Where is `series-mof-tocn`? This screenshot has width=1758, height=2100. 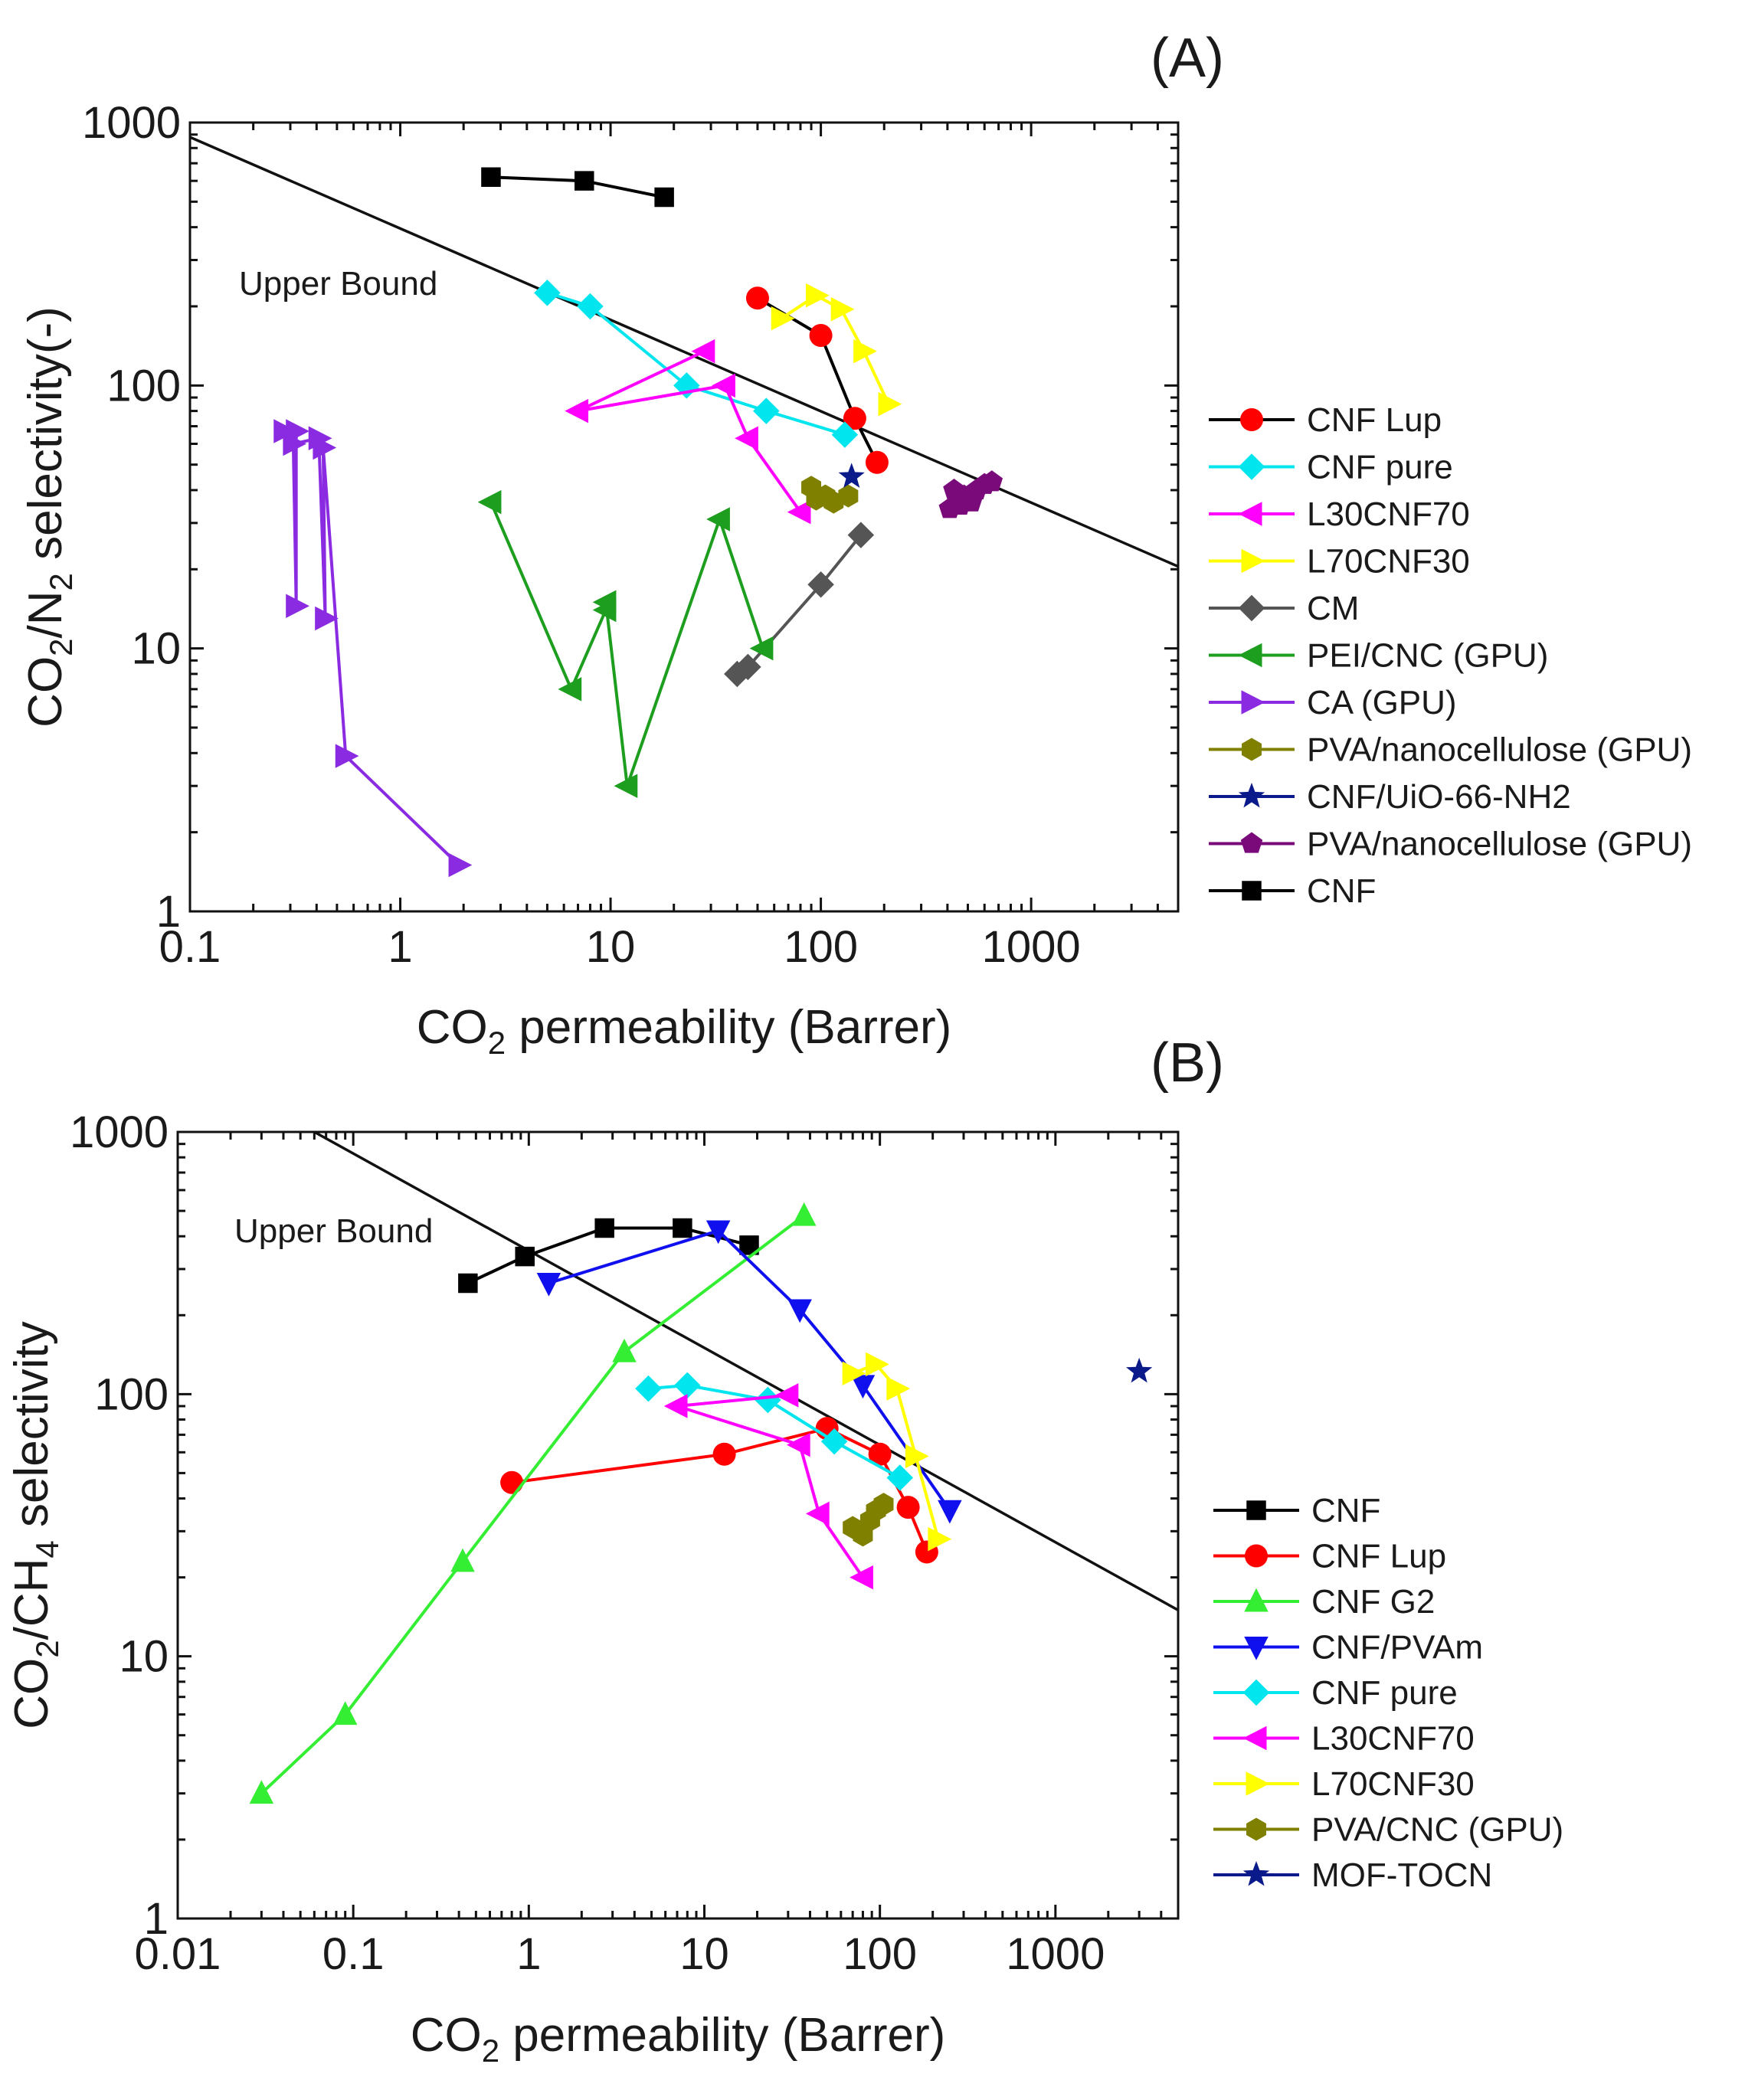 series-mof-tocn is located at coordinates (1139, 1370).